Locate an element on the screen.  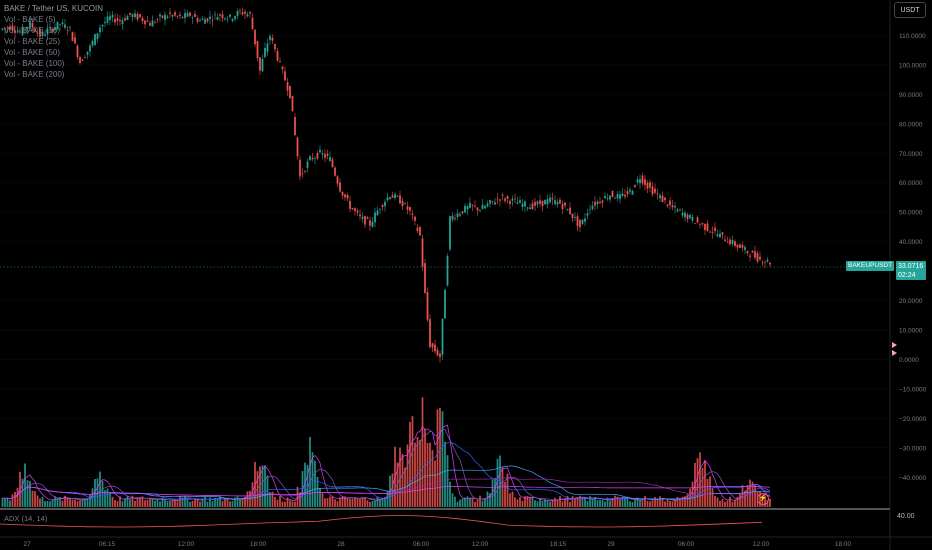
currency-button: USDT is located at coordinates (910, 10).